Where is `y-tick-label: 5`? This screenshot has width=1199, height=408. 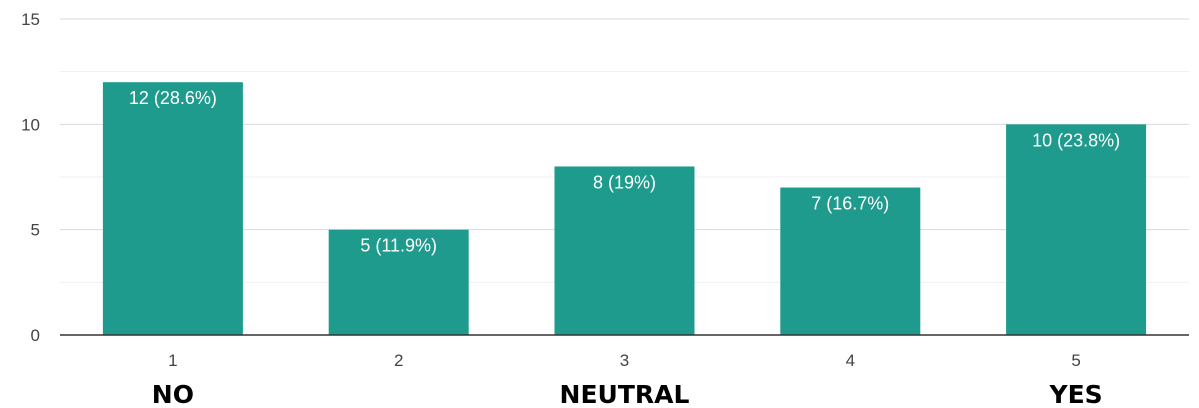
y-tick-label: 5 is located at coordinates (35, 230).